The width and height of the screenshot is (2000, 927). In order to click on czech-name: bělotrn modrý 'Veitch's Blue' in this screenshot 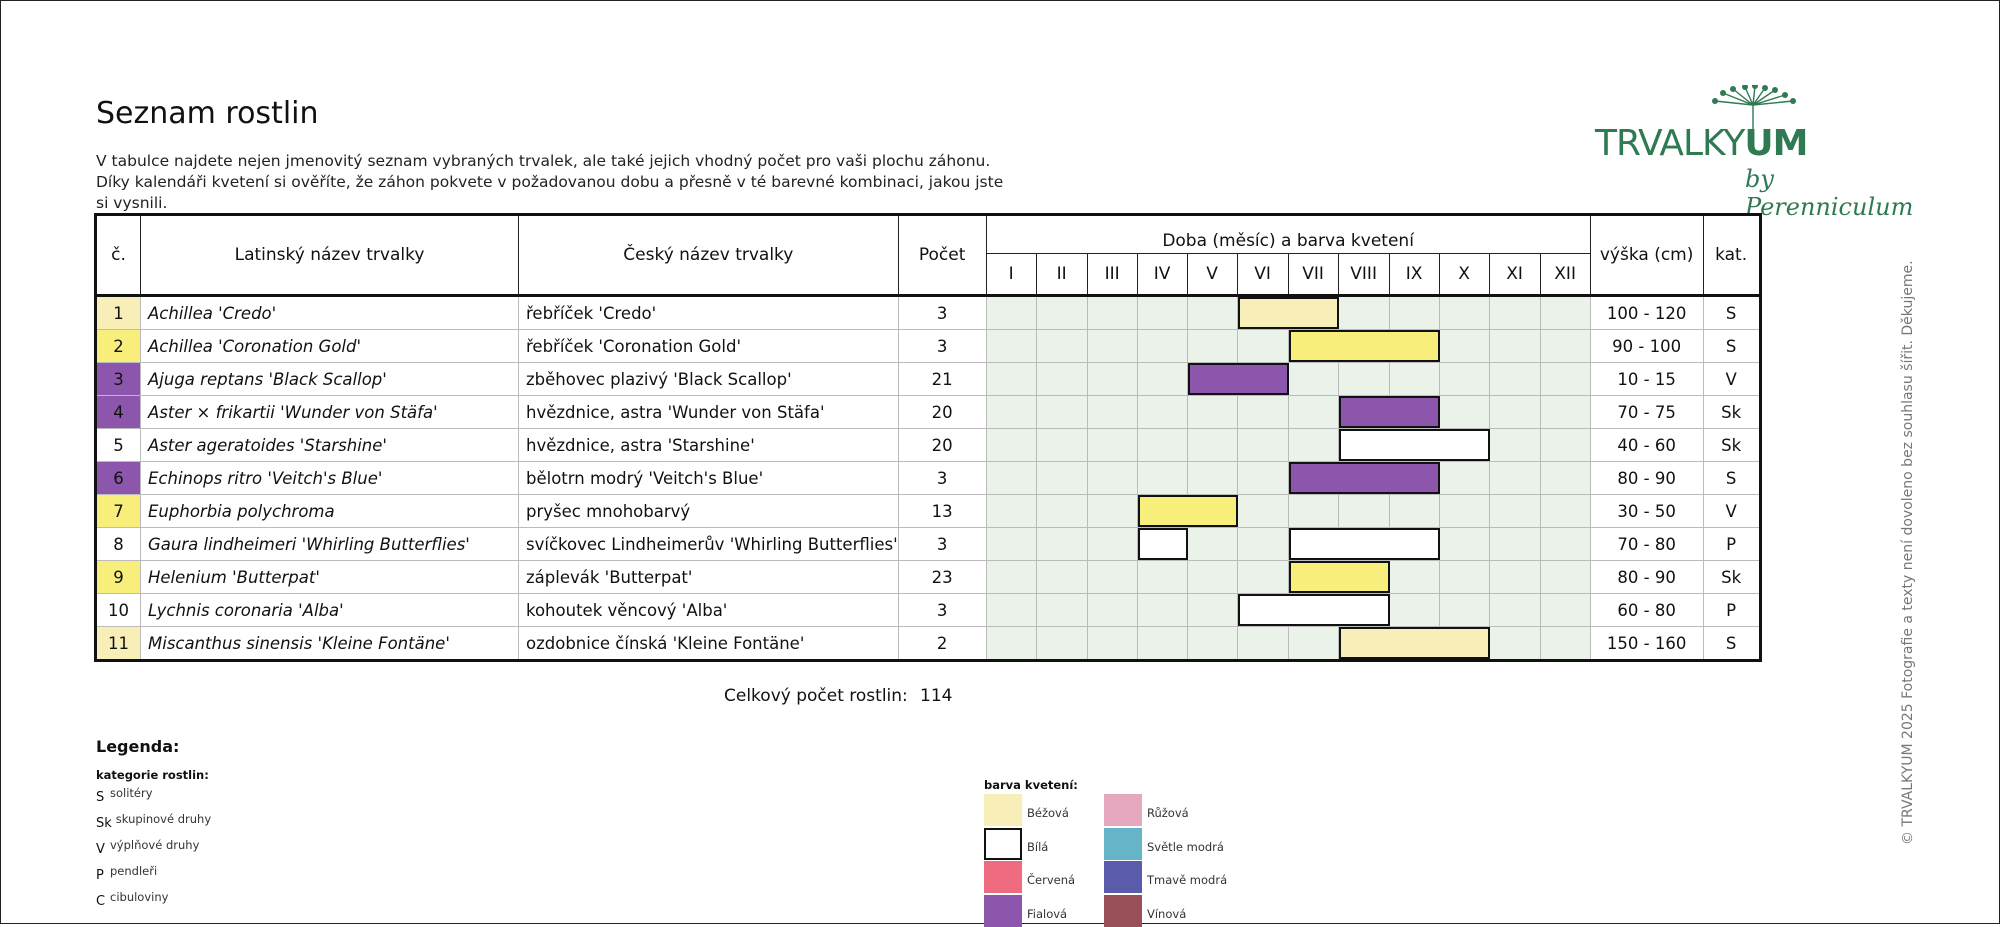, I will do `click(708, 478)`.